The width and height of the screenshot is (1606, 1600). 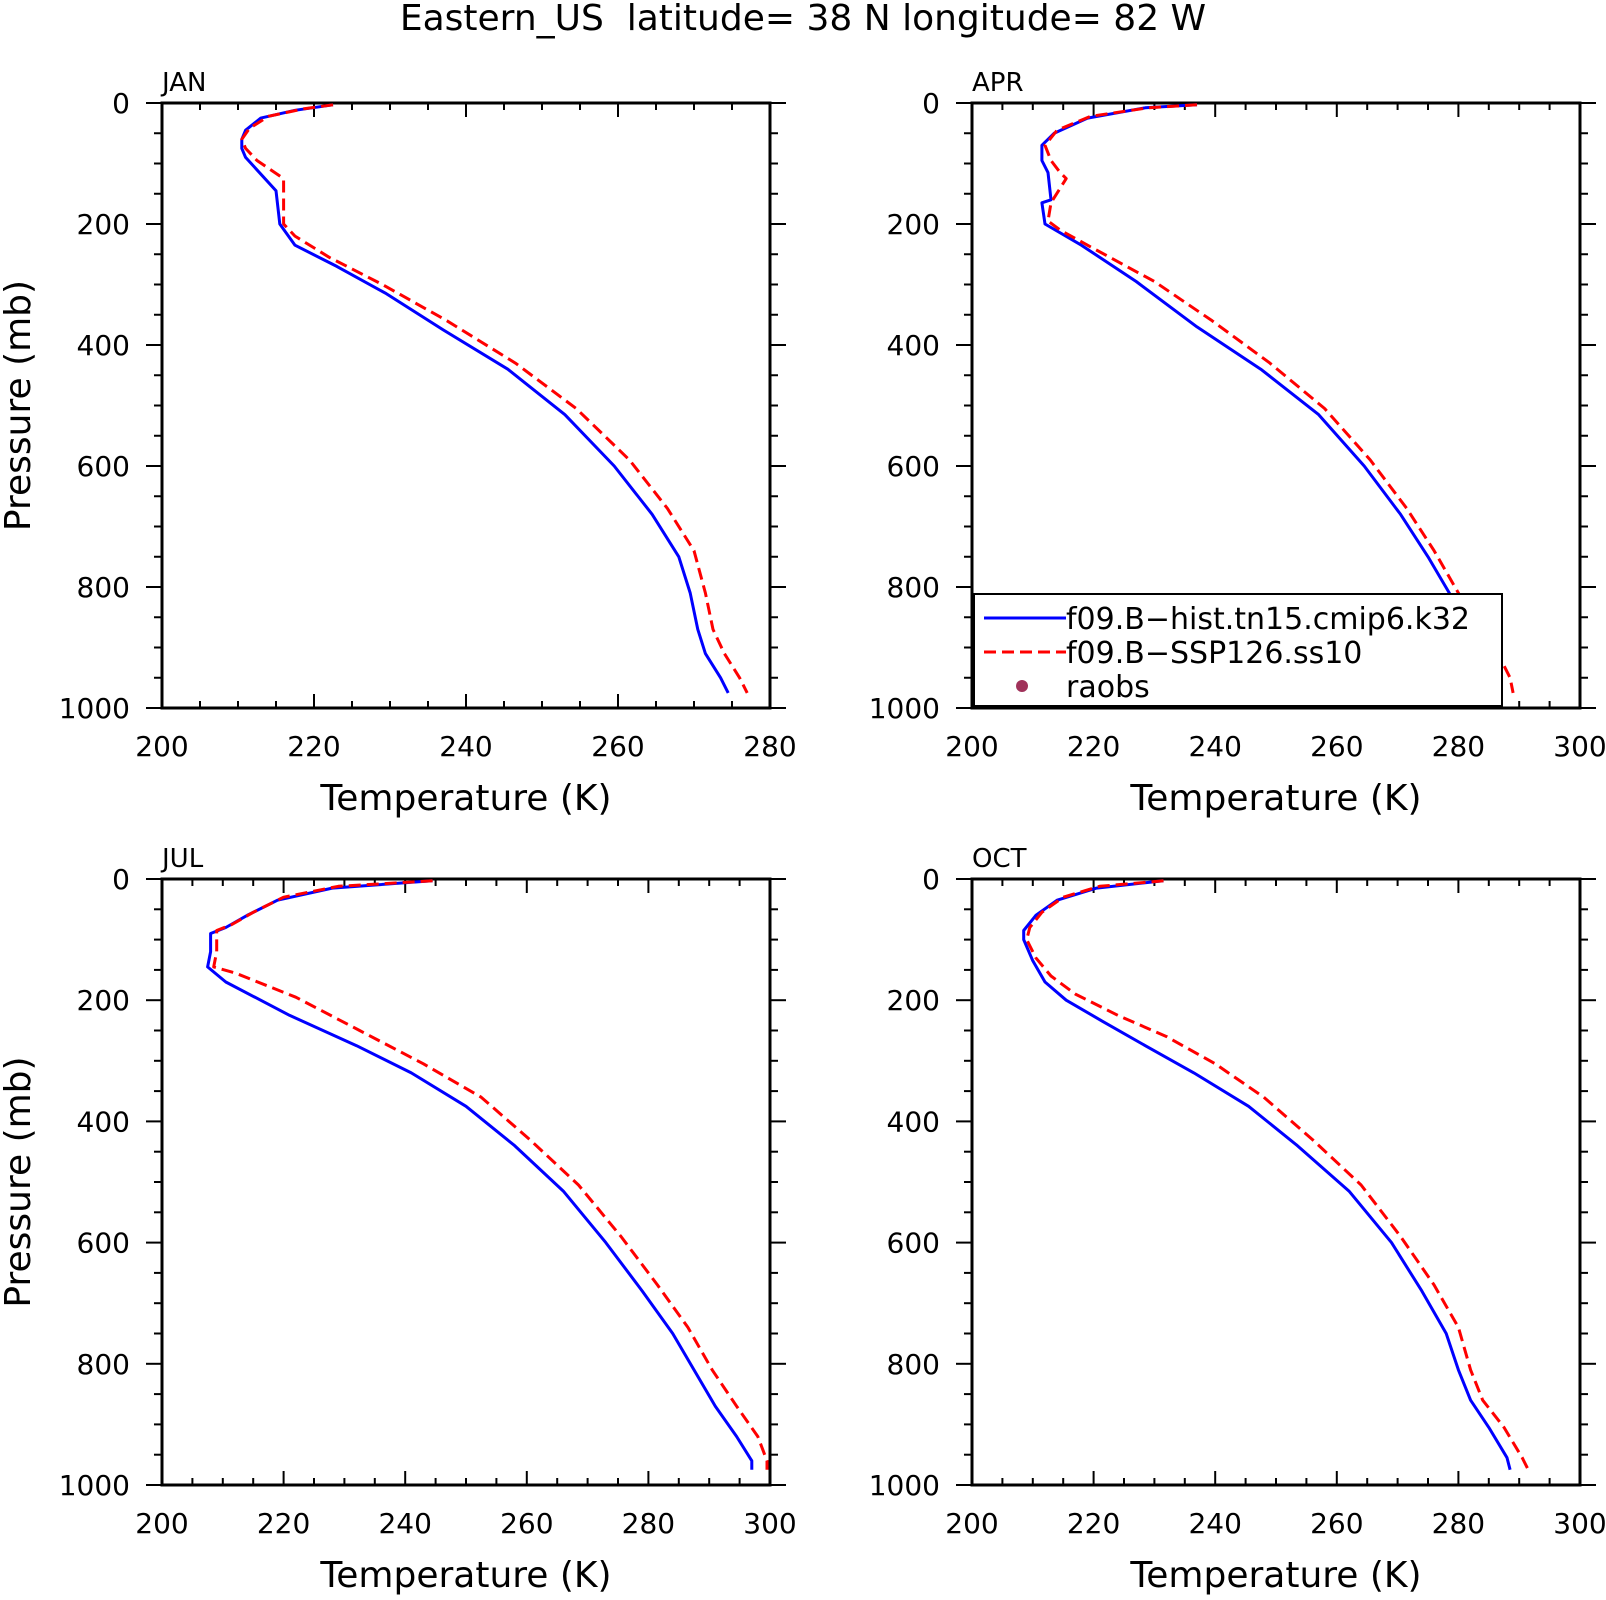 What do you see at coordinates (1022, 686) in the screenshot?
I see `legend-marker` at bounding box center [1022, 686].